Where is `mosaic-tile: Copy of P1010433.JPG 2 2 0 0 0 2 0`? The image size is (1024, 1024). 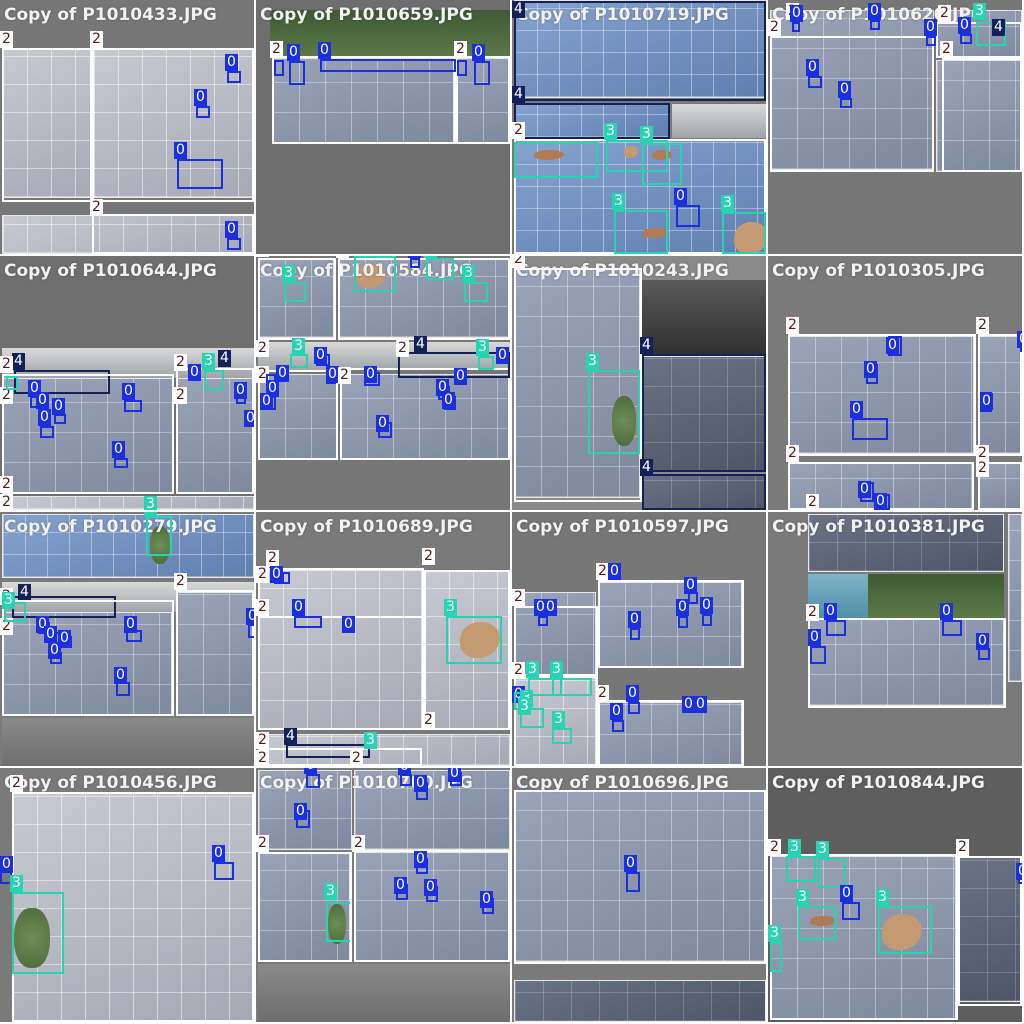 mosaic-tile: Copy of P1010433.JPG 2 2 0 0 0 2 0 is located at coordinates (127, 127).